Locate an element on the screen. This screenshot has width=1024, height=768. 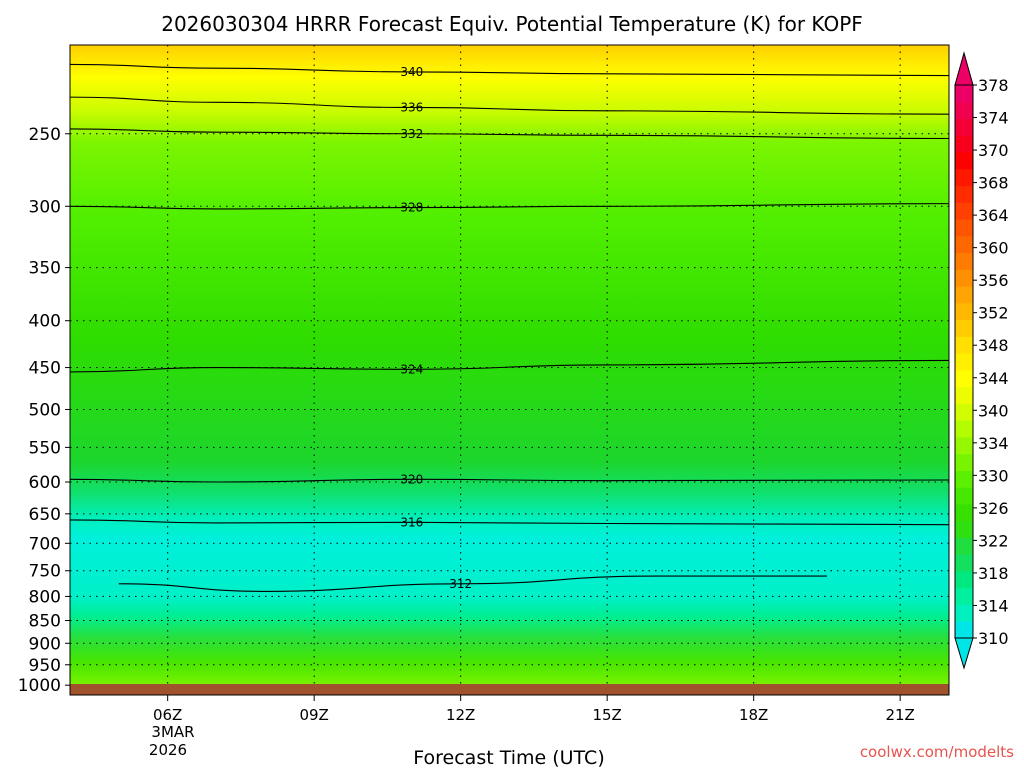
y-tick-label: 450 is located at coordinates (45, 369).